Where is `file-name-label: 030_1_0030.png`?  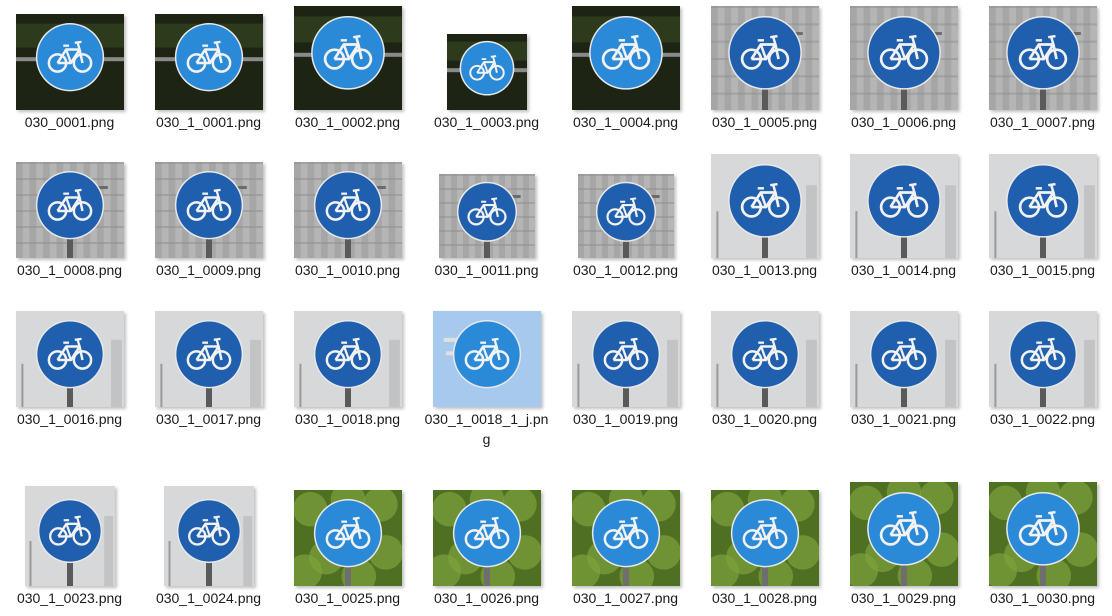 file-name-label: 030_1_0030.png is located at coordinates (1042, 598).